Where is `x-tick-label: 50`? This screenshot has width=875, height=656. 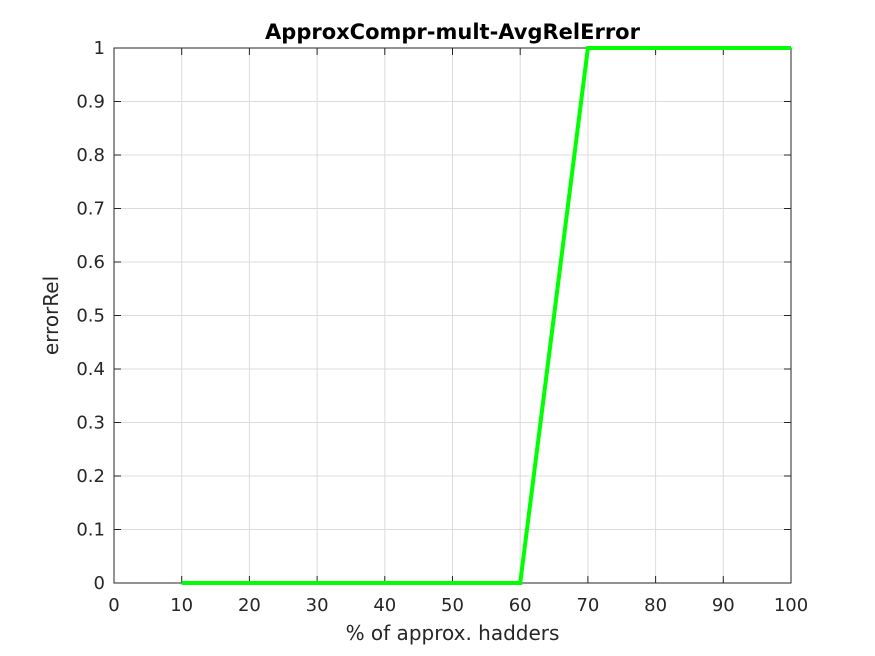
x-tick-label: 50 is located at coordinates (452, 605).